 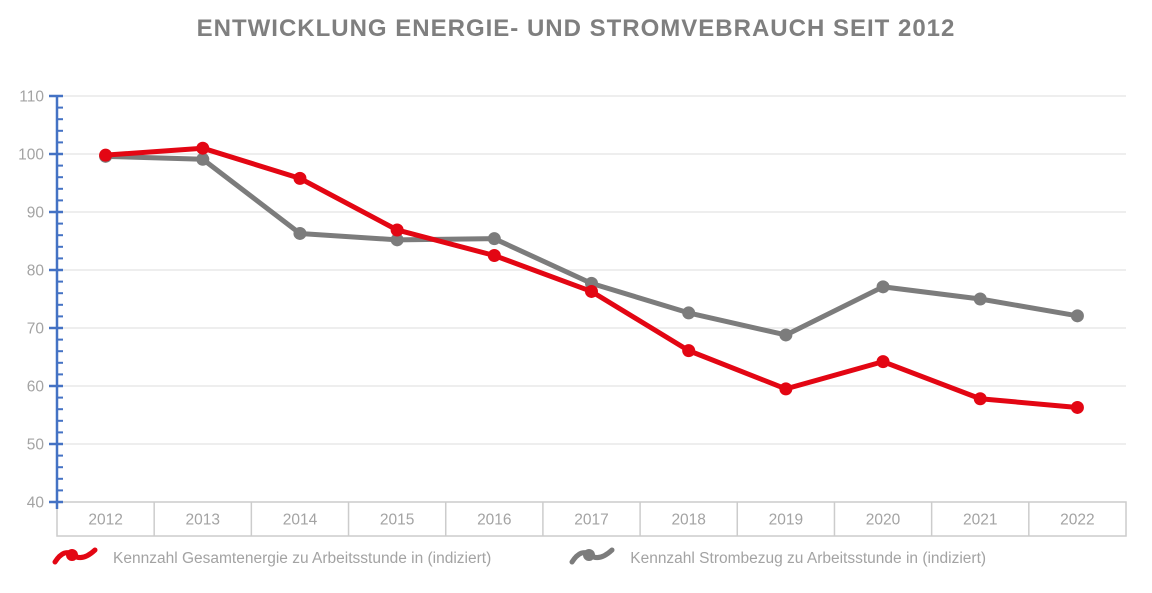 I want to click on x-tick-label: 2015, so click(x=397, y=520).